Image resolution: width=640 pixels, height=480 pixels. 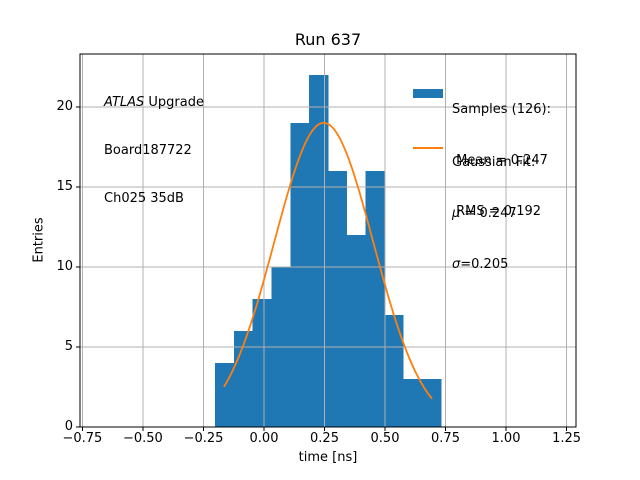 What do you see at coordinates (328, 457) in the screenshot?
I see `x-axis-label: time [ns]` at bounding box center [328, 457].